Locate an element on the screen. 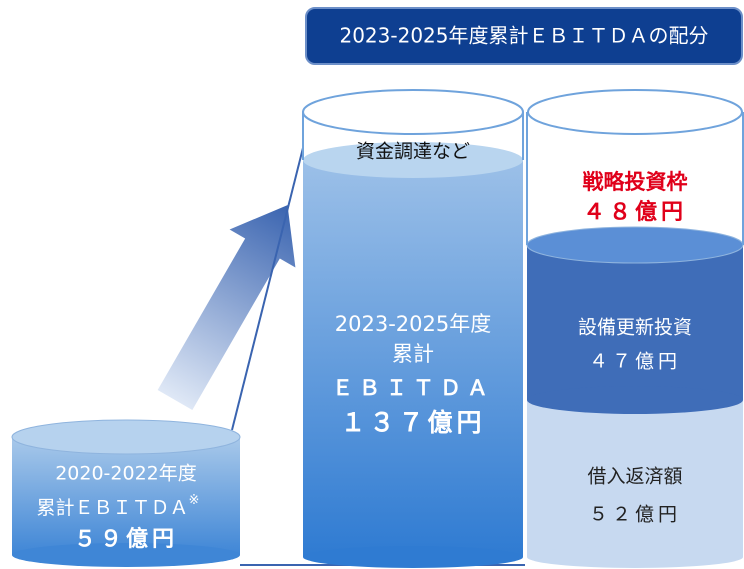 The height and width of the screenshot is (569, 744). label: 戦略投資枠 is located at coordinates (635, 182).